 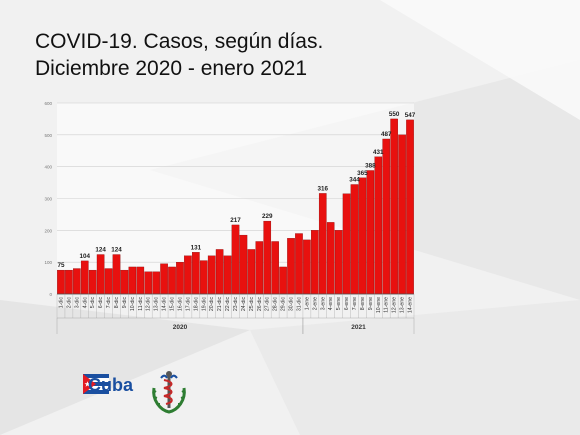 What do you see at coordinates (85, 256) in the screenshot?
I see `data-label: 104` at bounding box center [85, 256].